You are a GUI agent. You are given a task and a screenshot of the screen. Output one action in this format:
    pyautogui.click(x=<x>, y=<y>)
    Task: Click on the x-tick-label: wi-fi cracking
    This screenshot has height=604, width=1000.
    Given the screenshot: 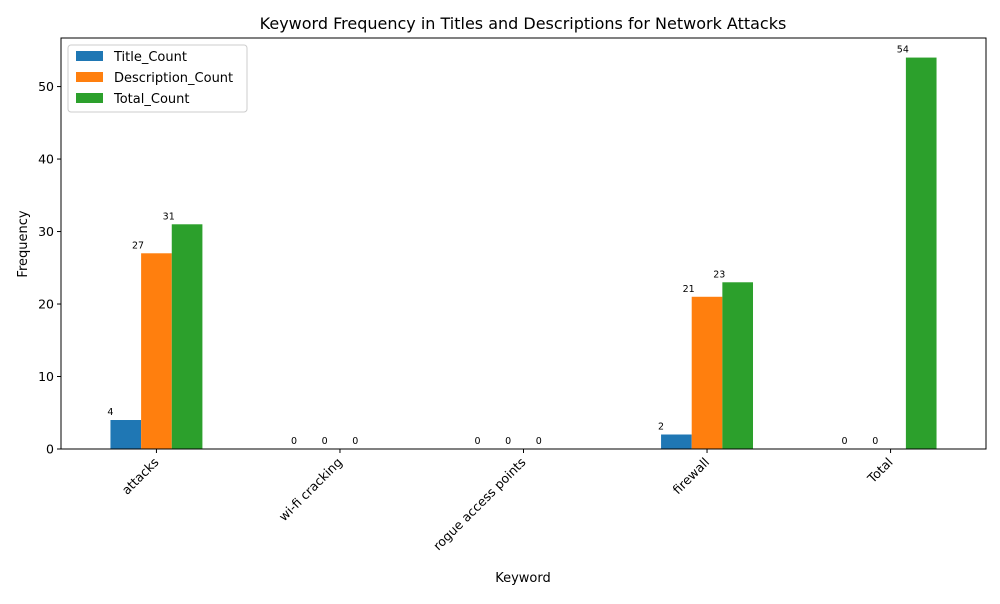 What is the action you would take?
    pyautogui.click(x=310, y=489)
    